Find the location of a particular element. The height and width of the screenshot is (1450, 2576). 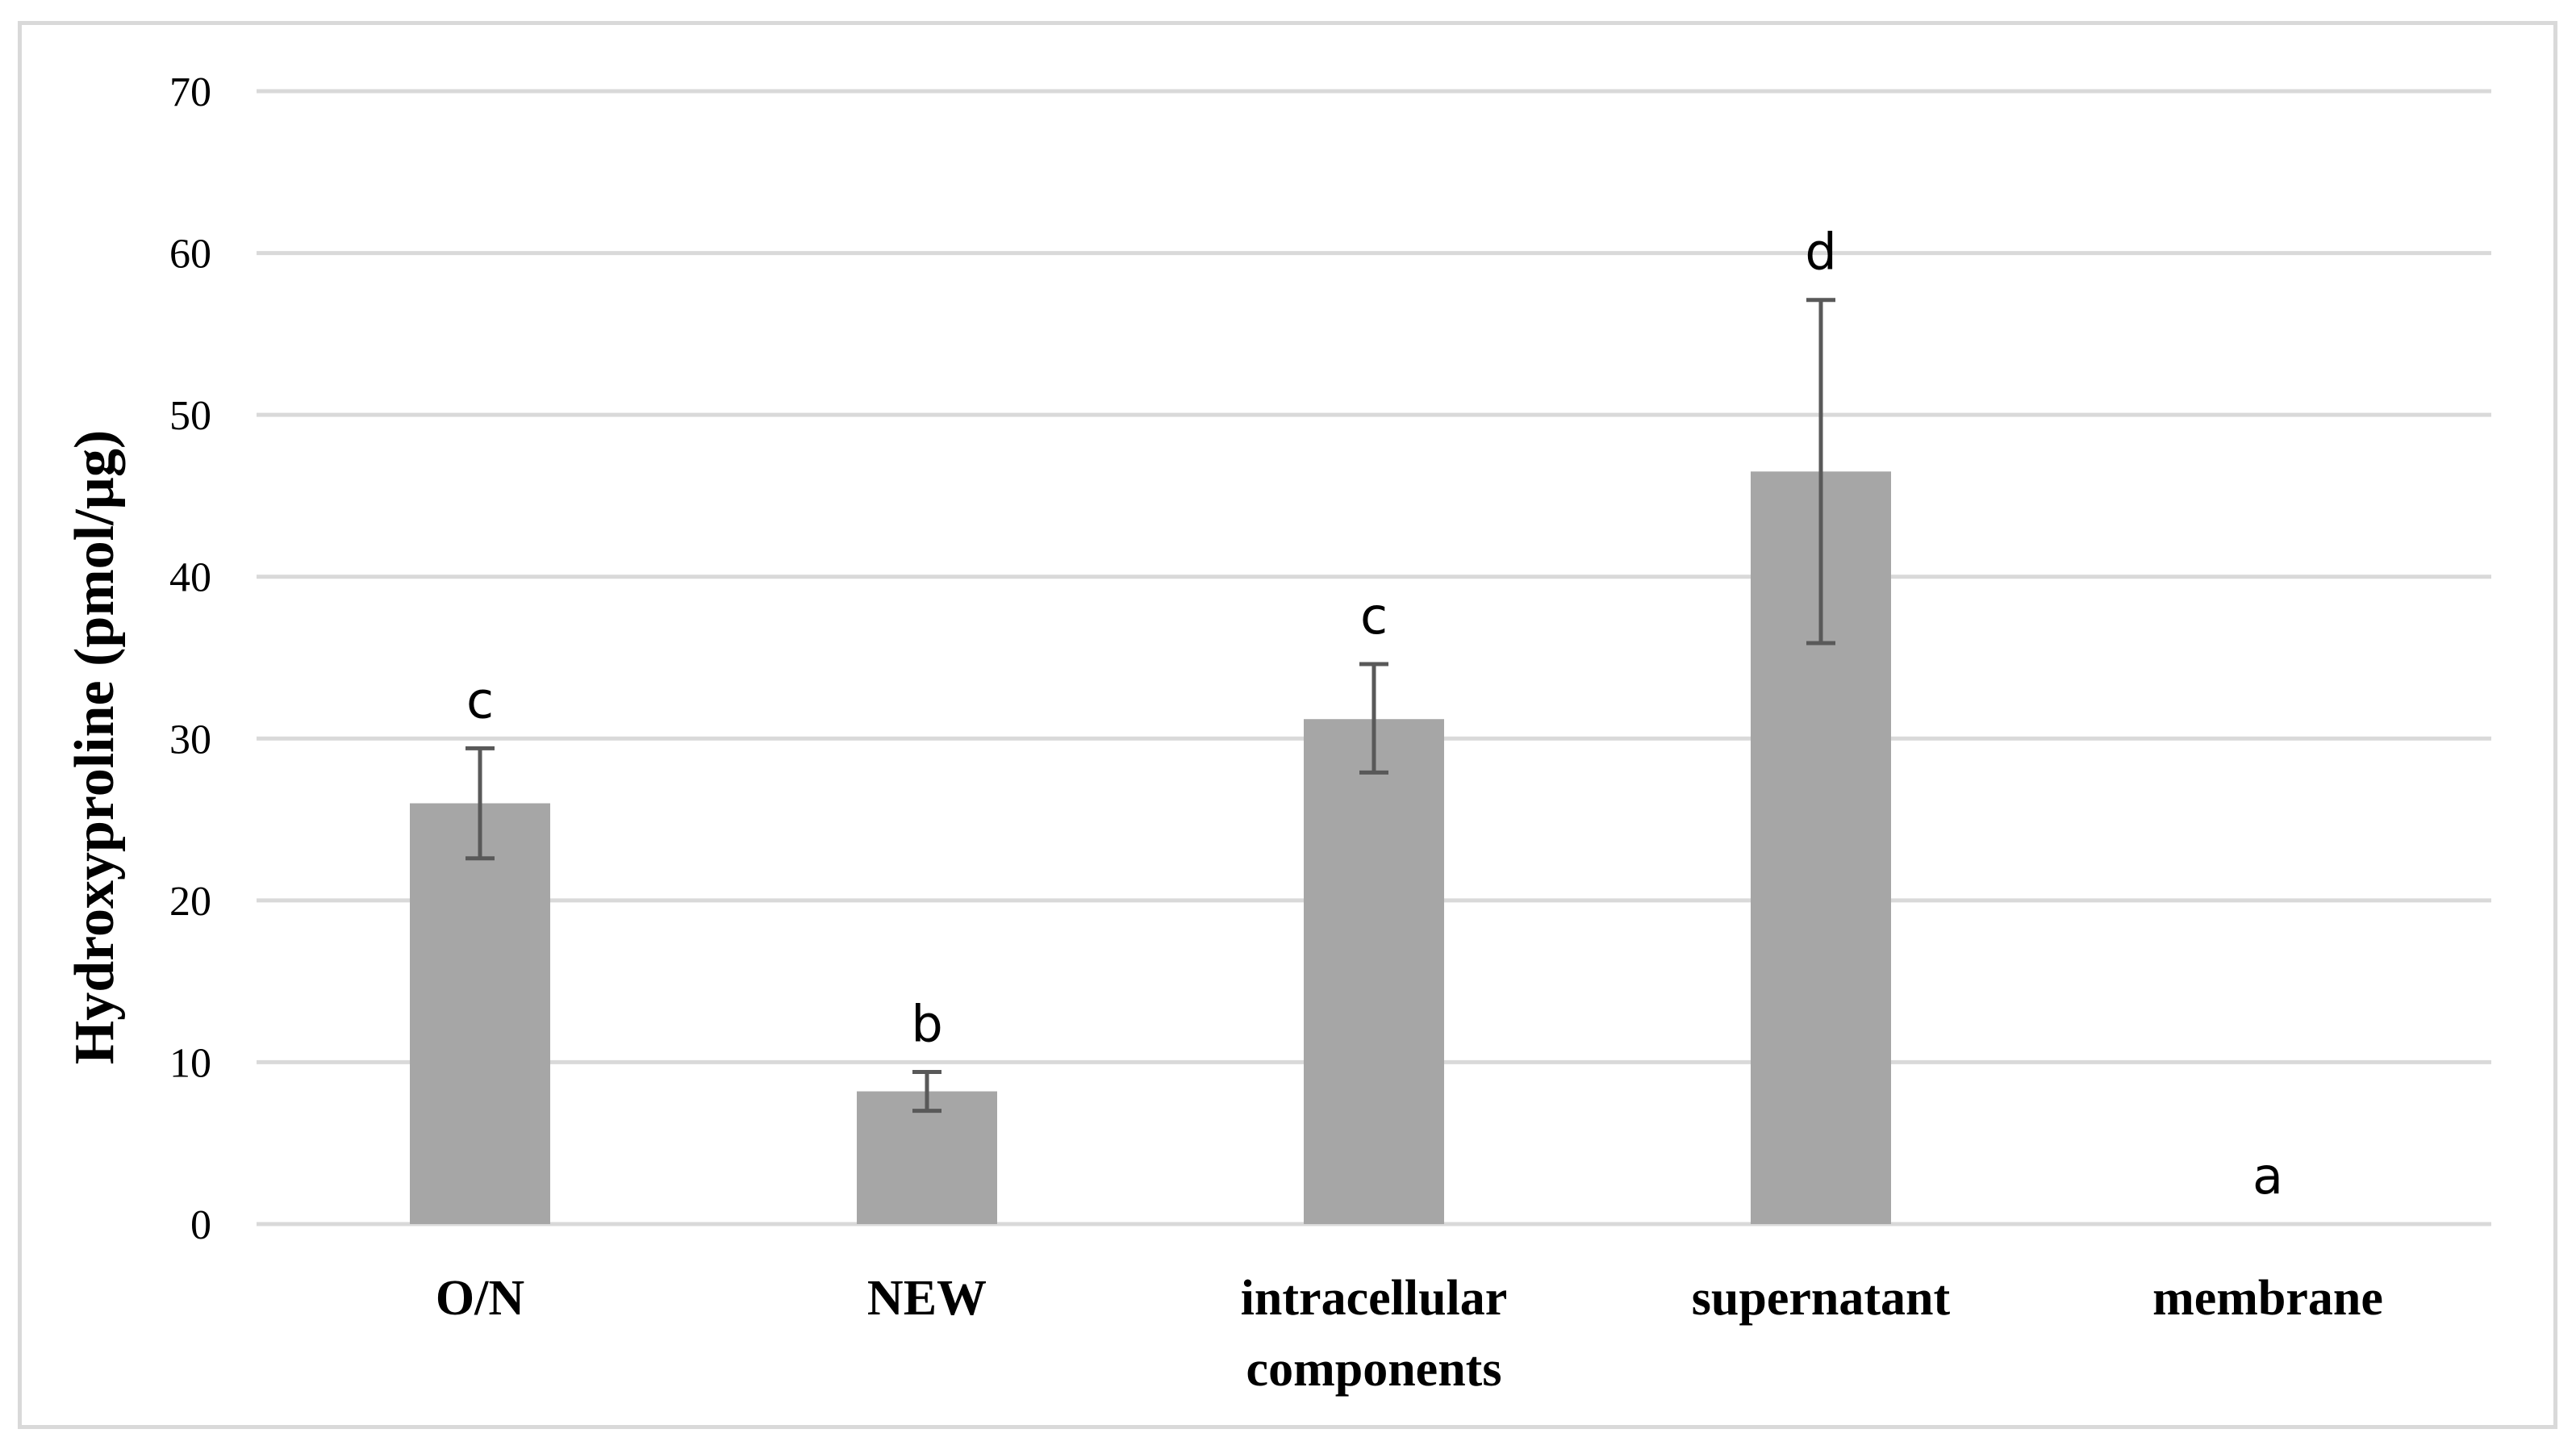

y-axis-title: Hydroxyproline (pmol/µg) is located at coordinates (95, 747).